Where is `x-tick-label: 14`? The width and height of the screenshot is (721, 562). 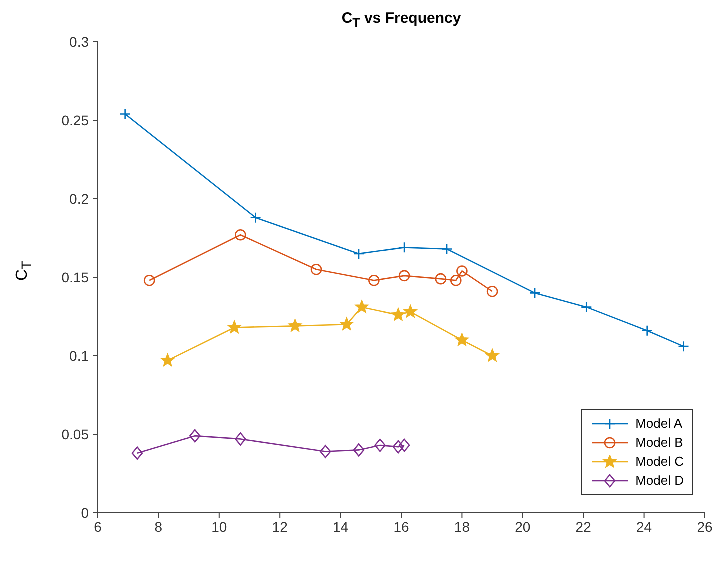 x-tick-label: 14 is located at coordinates (341, 526).